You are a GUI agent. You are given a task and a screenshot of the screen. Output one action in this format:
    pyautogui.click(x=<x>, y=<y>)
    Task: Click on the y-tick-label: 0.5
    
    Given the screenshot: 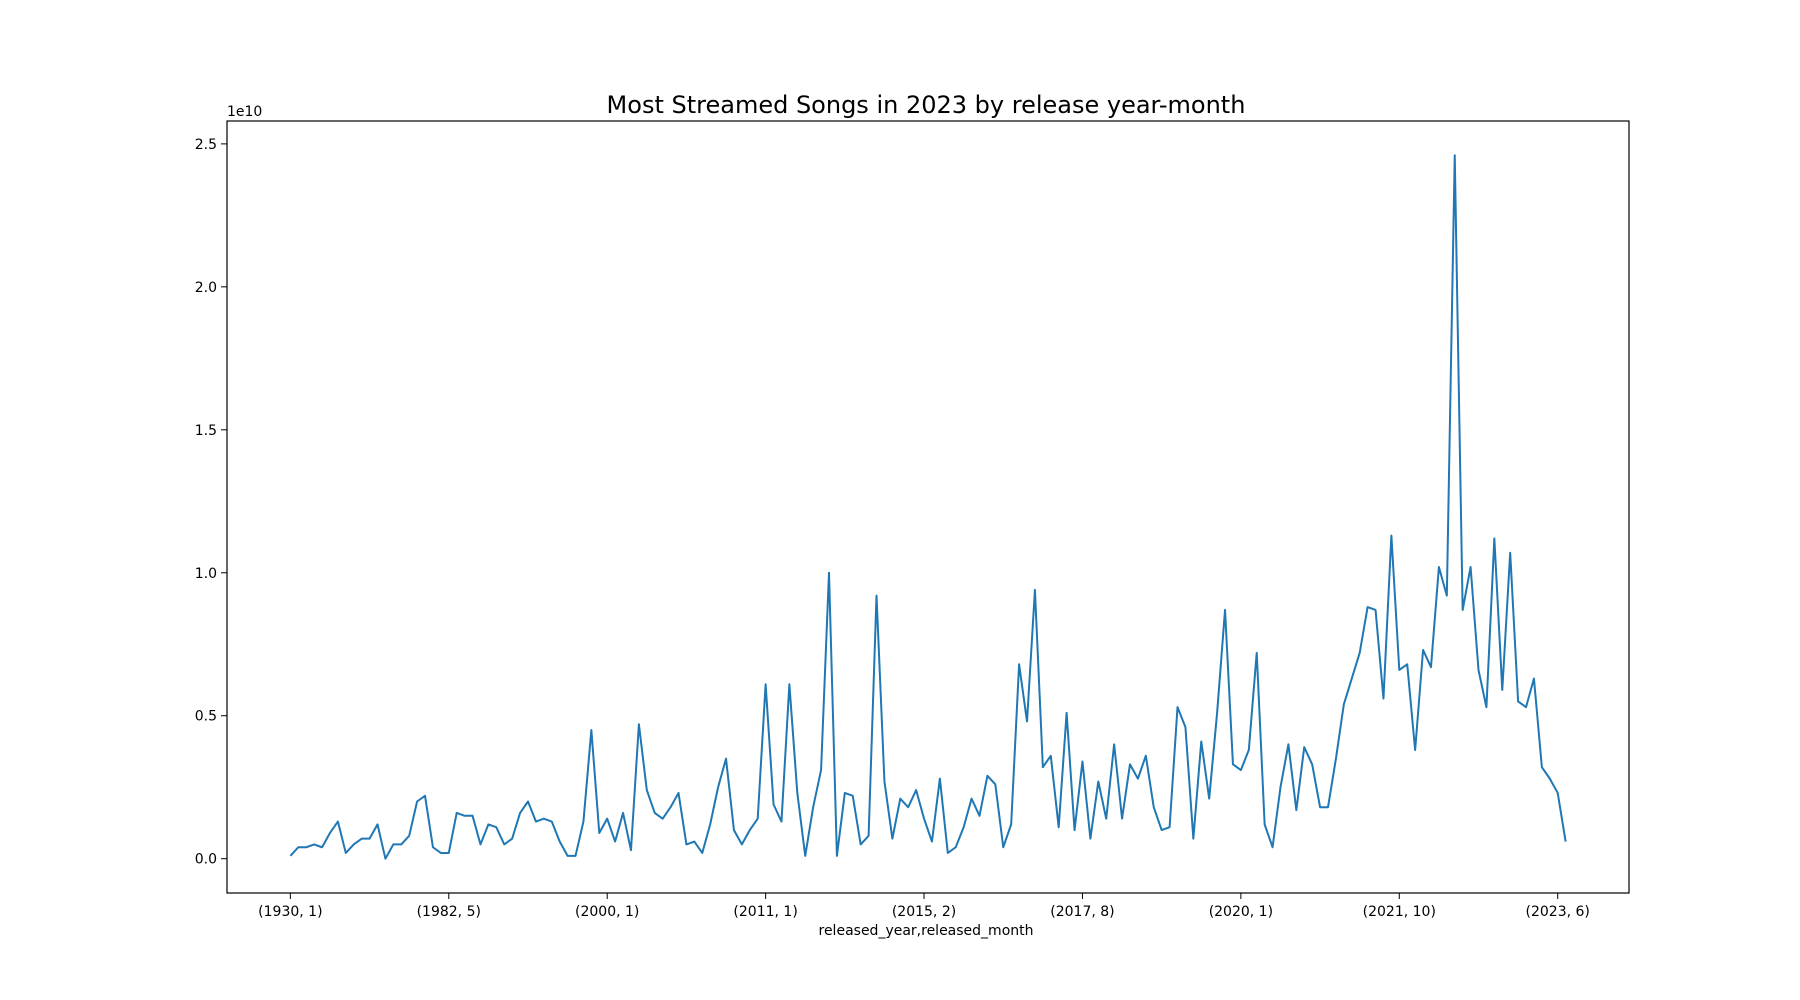 What is the action you would take?
    pyautogui.click(x=206, y=717)
    